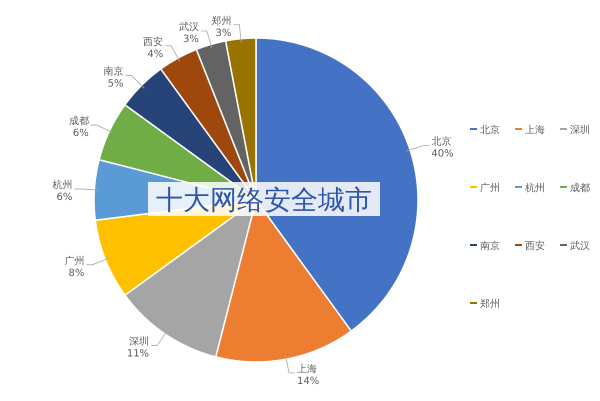  What do you see at coordinates (114, 72) in the screenshot?
I see `slice-label: 南京` at bounding box center [114, 72].